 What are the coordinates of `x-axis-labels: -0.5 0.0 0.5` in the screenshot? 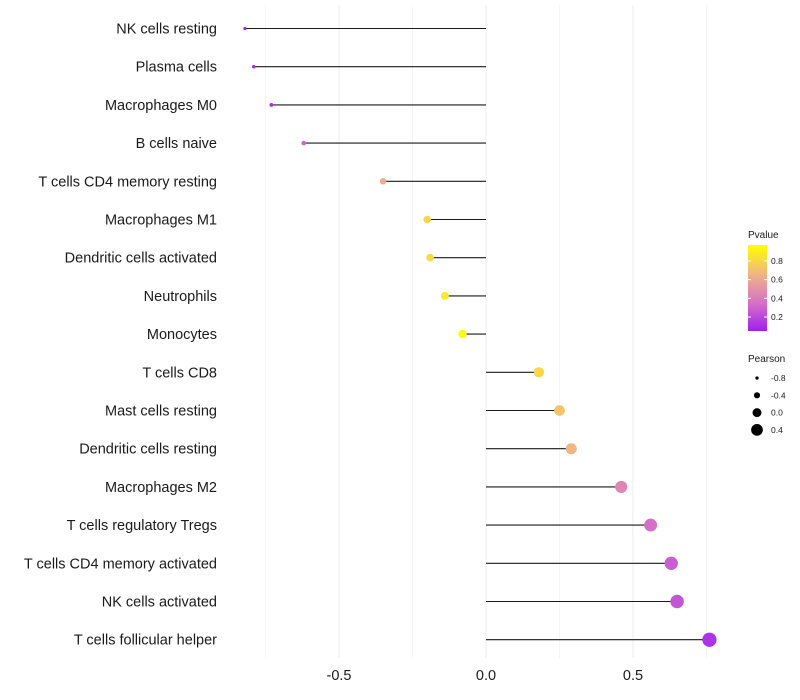 It's located at (485, 676).